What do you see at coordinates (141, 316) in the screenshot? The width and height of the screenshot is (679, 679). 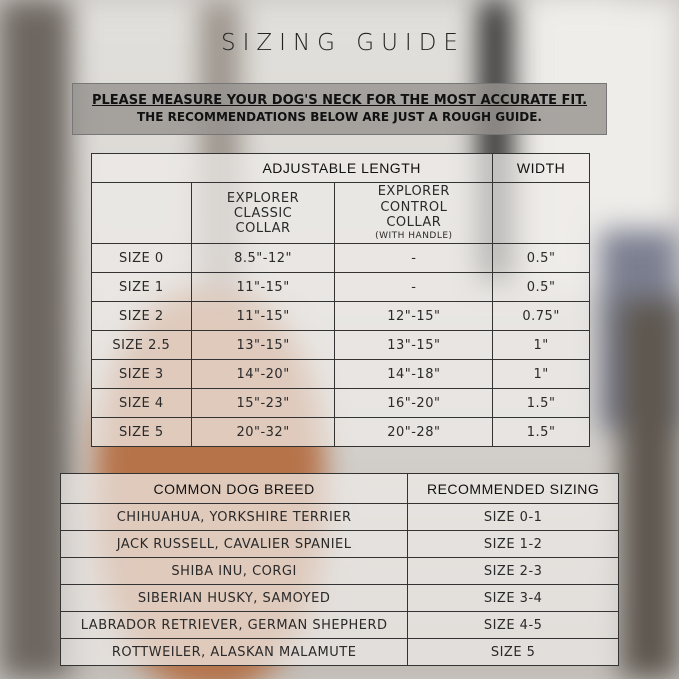 I see `cell-size: SIZE 2` at bounding box center [141, 316].